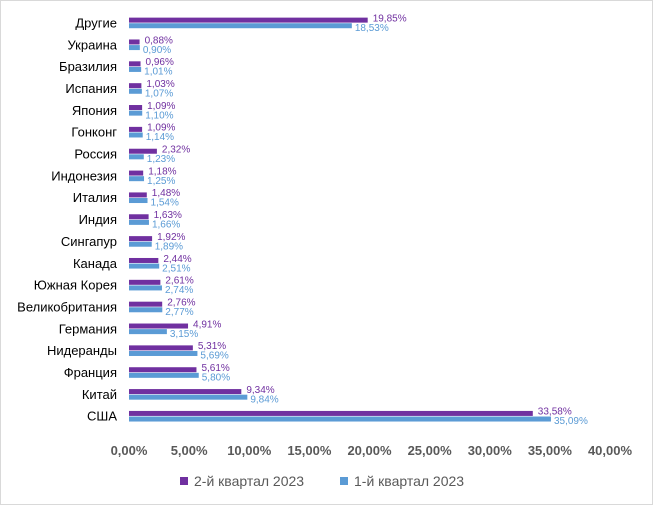 The image size is (653, 505). I want to click on data-label-q1-2023: 35,09%, so click(571, 421).